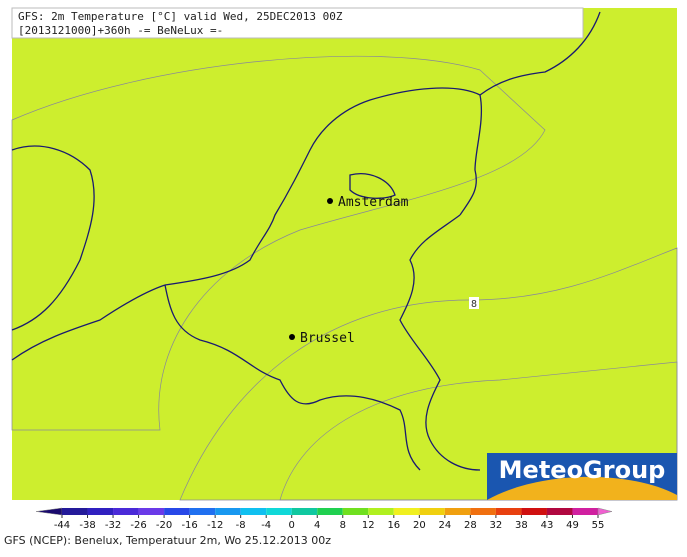 This screenshot has width=687, height=557. I want to click on coastline-germany, so click(540, 53).